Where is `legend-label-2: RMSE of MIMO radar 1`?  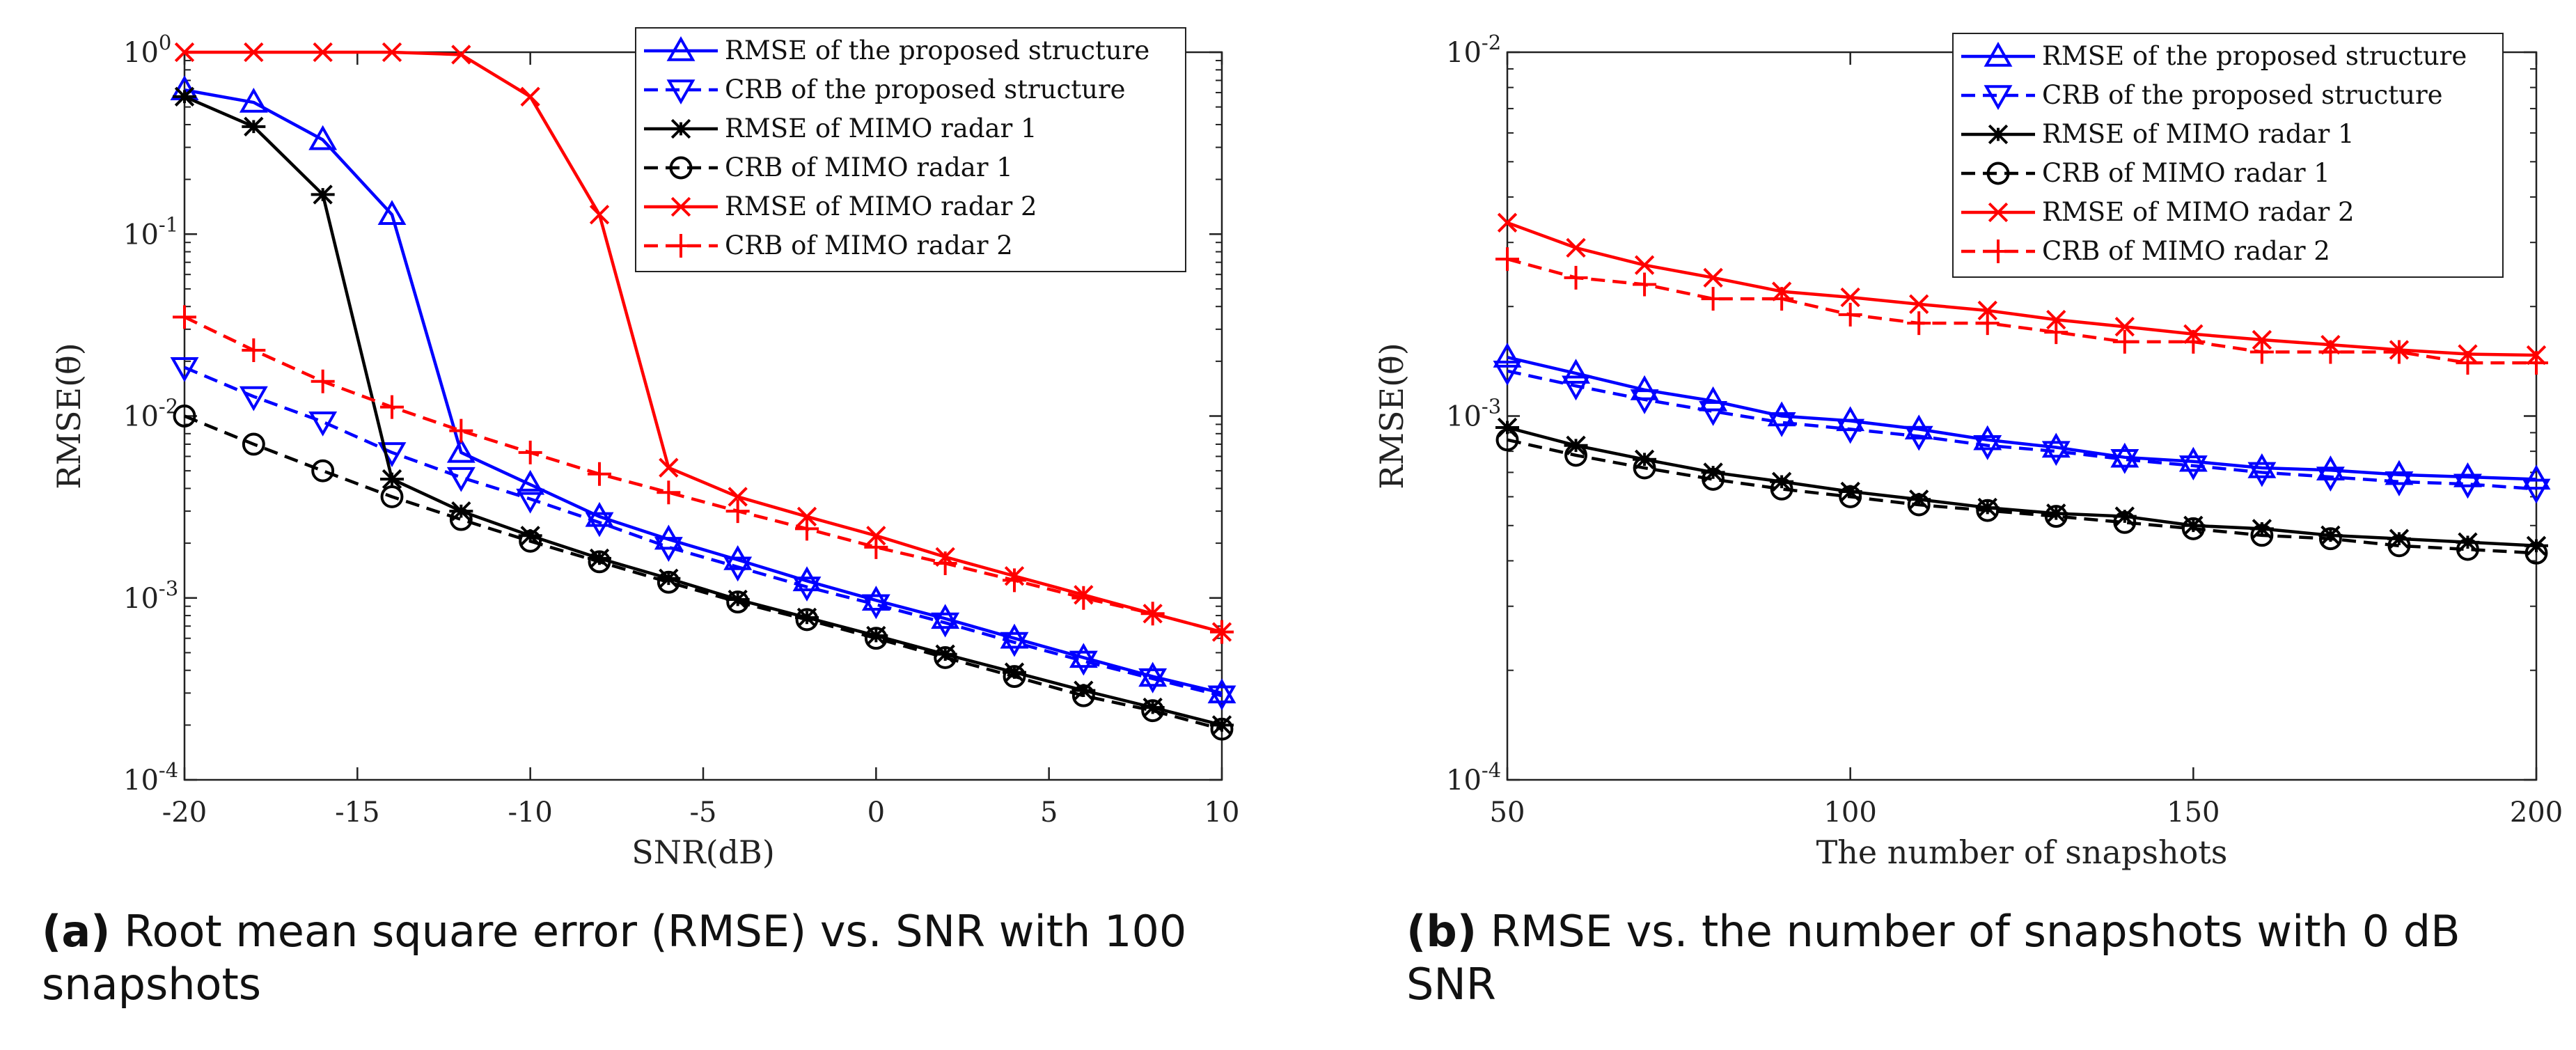
legend-label-2: RMSE of MIMO radar 1 is located at coordinates (881, 128).